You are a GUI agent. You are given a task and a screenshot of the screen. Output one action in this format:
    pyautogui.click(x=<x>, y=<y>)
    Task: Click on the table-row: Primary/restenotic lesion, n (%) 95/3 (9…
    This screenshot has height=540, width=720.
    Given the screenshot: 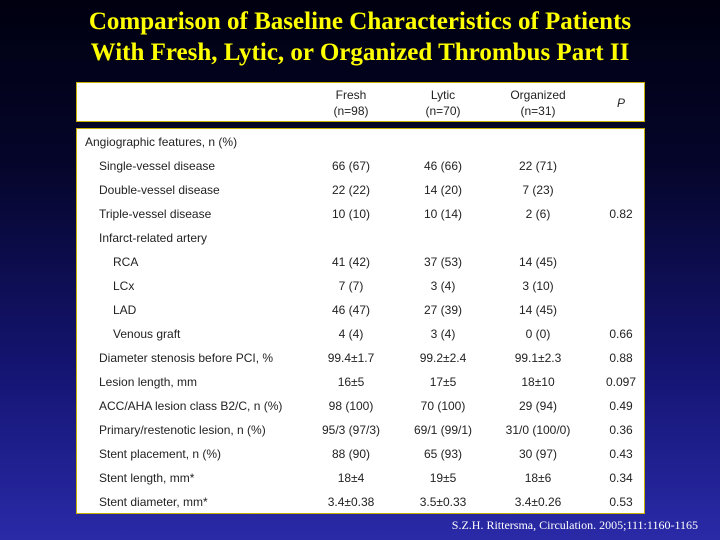 What is the action you would take?
    pyautogui.click(x=360, y=430)
    